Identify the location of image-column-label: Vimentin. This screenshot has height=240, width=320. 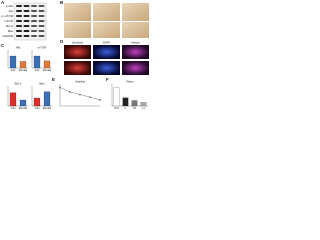
(78, 42).